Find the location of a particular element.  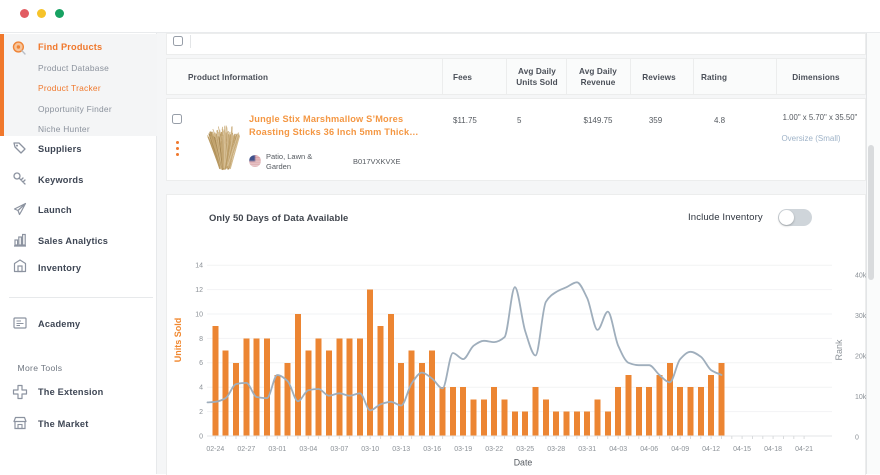

svg-text: 04-12 is located at coordinates (711, 449).